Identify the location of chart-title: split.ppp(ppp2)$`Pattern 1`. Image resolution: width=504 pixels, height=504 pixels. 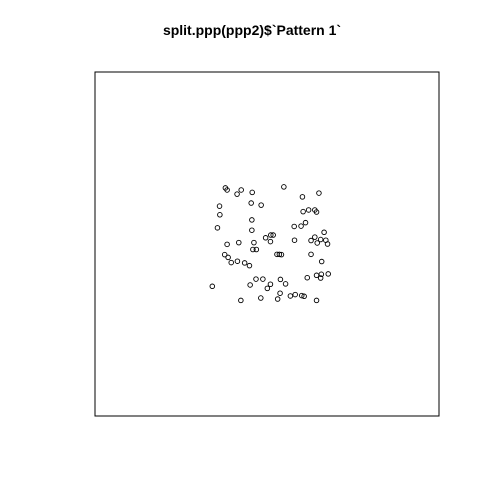
(252, 30).